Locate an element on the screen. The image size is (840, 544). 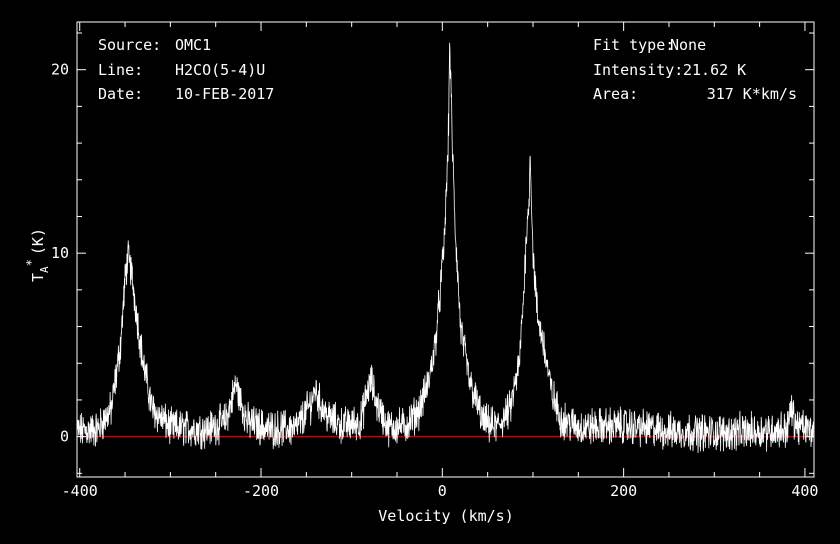
y-tick-label: 20 is located at coordinates (60, 70).